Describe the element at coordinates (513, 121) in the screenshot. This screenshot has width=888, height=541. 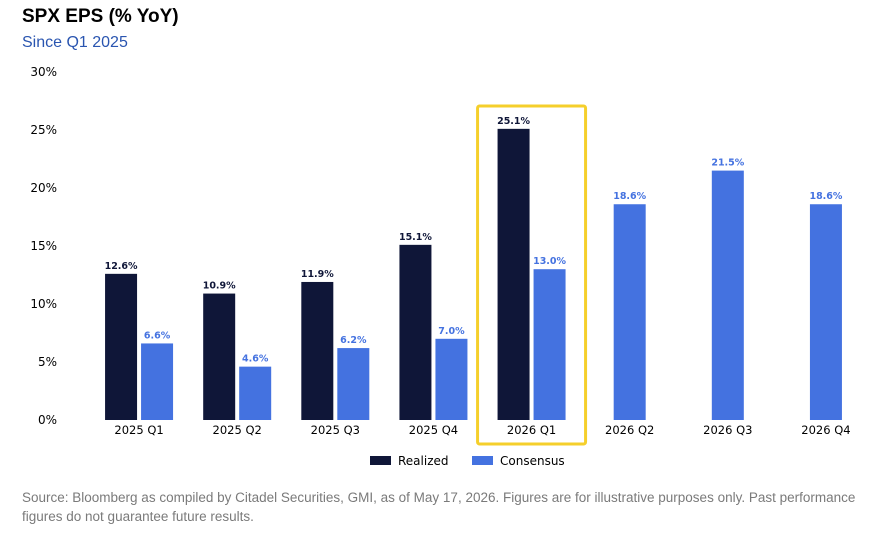
I see `realized-data-label: 25.1%` at that location.